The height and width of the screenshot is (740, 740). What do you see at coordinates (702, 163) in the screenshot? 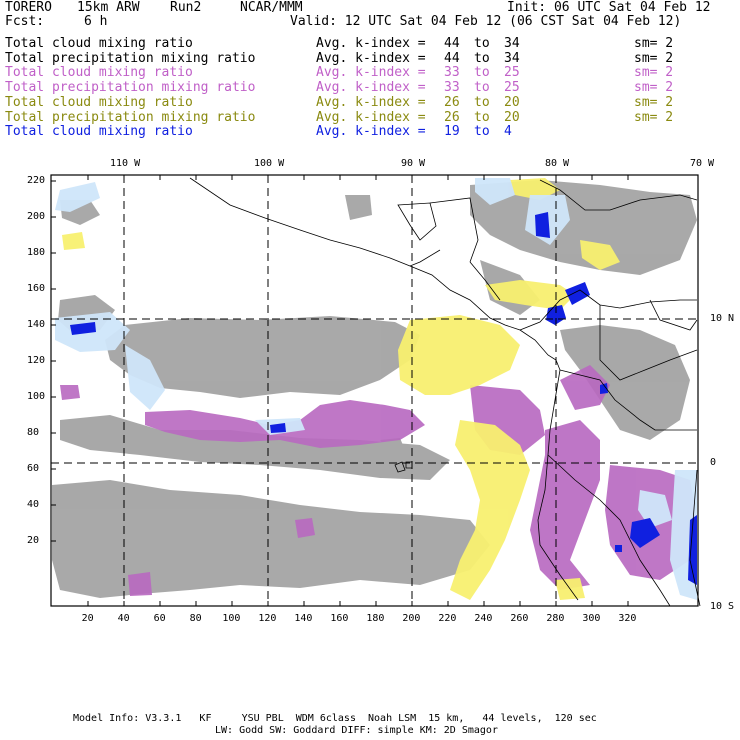
I see `lon-label-70w: 70 W` at bounding box center [702, 163].